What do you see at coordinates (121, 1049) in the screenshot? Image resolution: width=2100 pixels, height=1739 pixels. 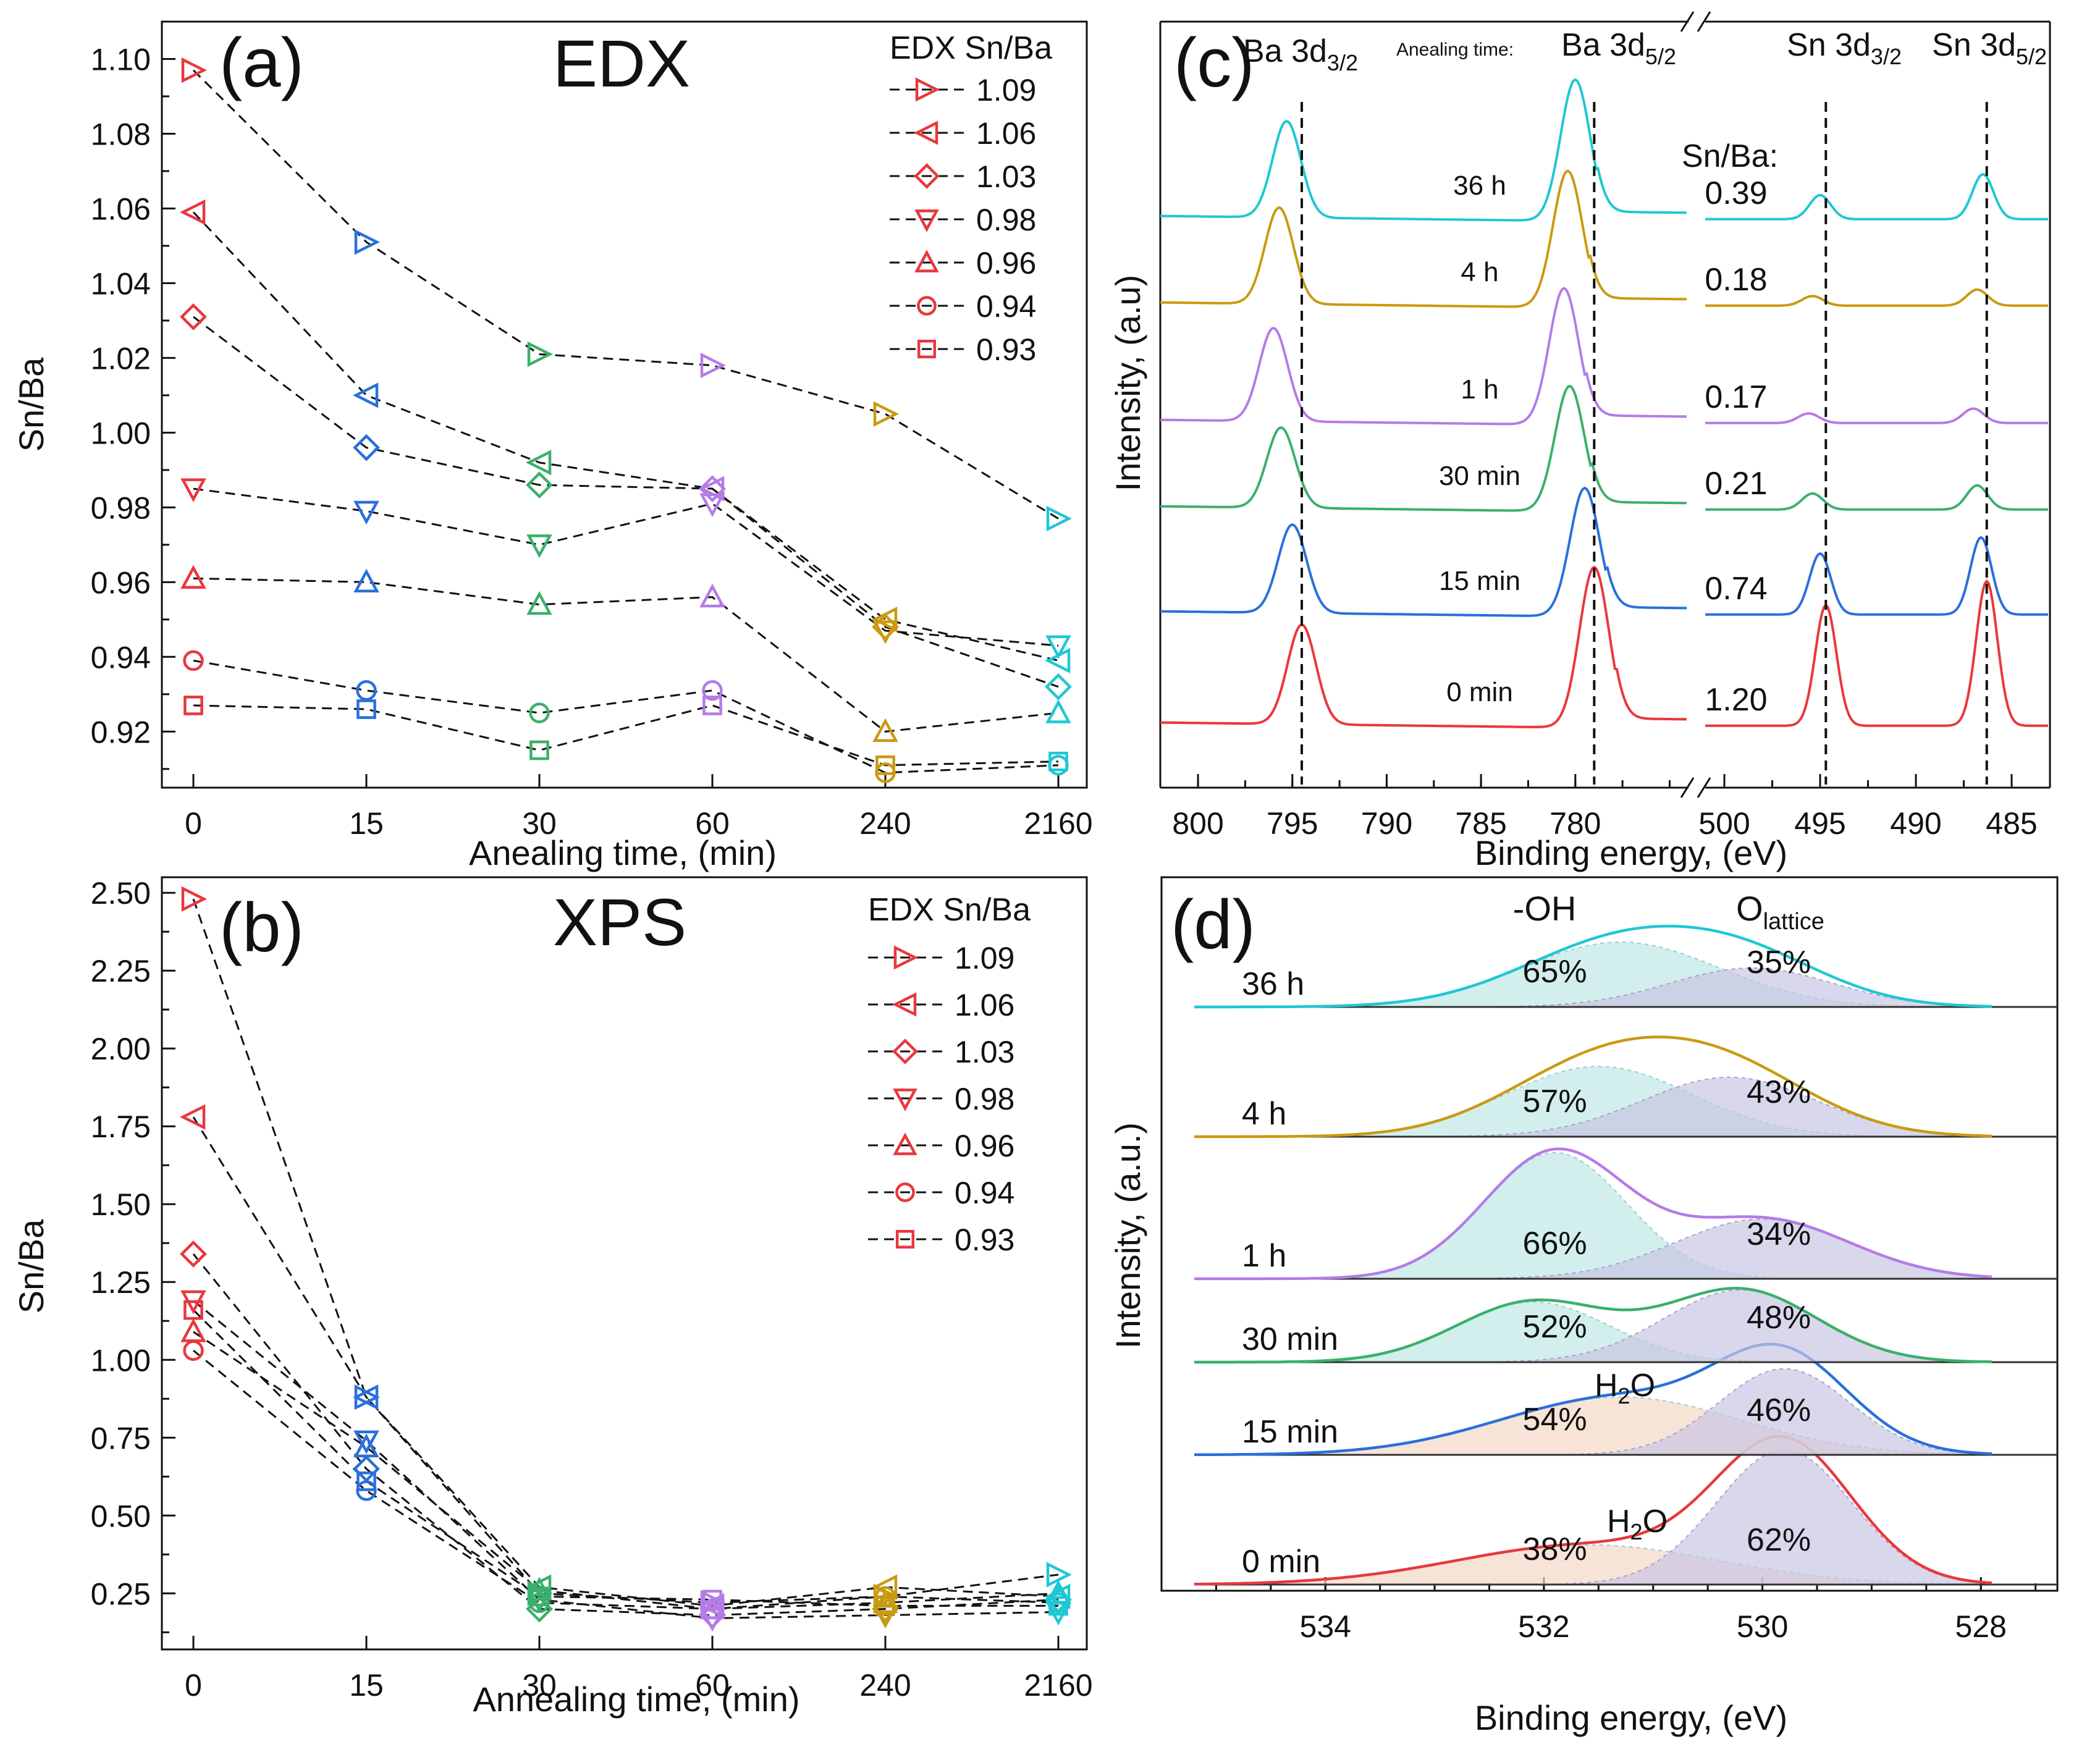 I see `y-tick-label: 2.00` at bounding box center [121, 1049].